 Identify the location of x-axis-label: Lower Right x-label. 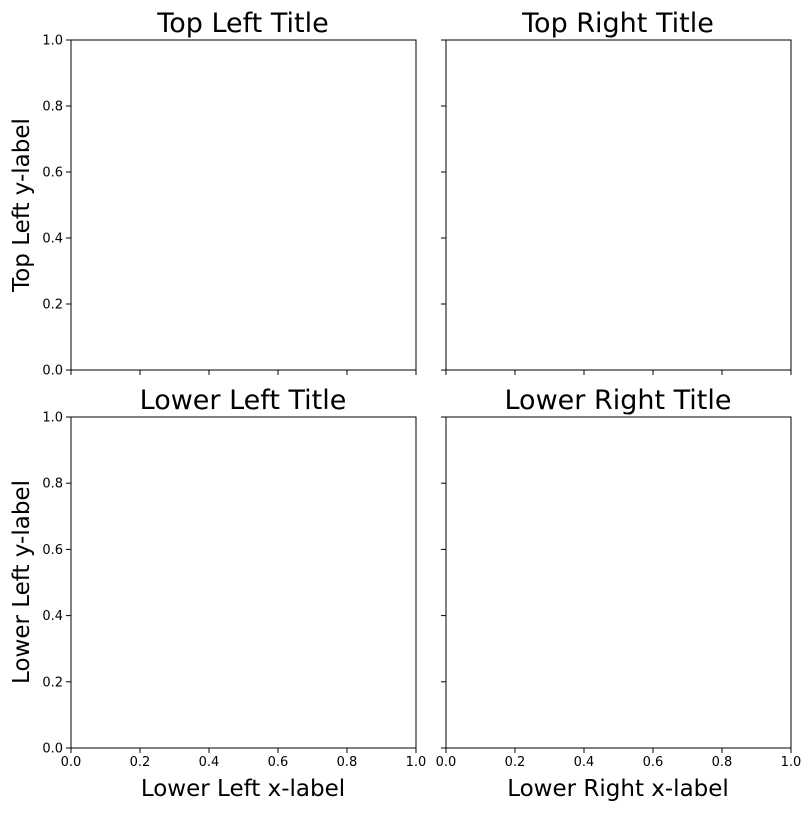
(618, 789).